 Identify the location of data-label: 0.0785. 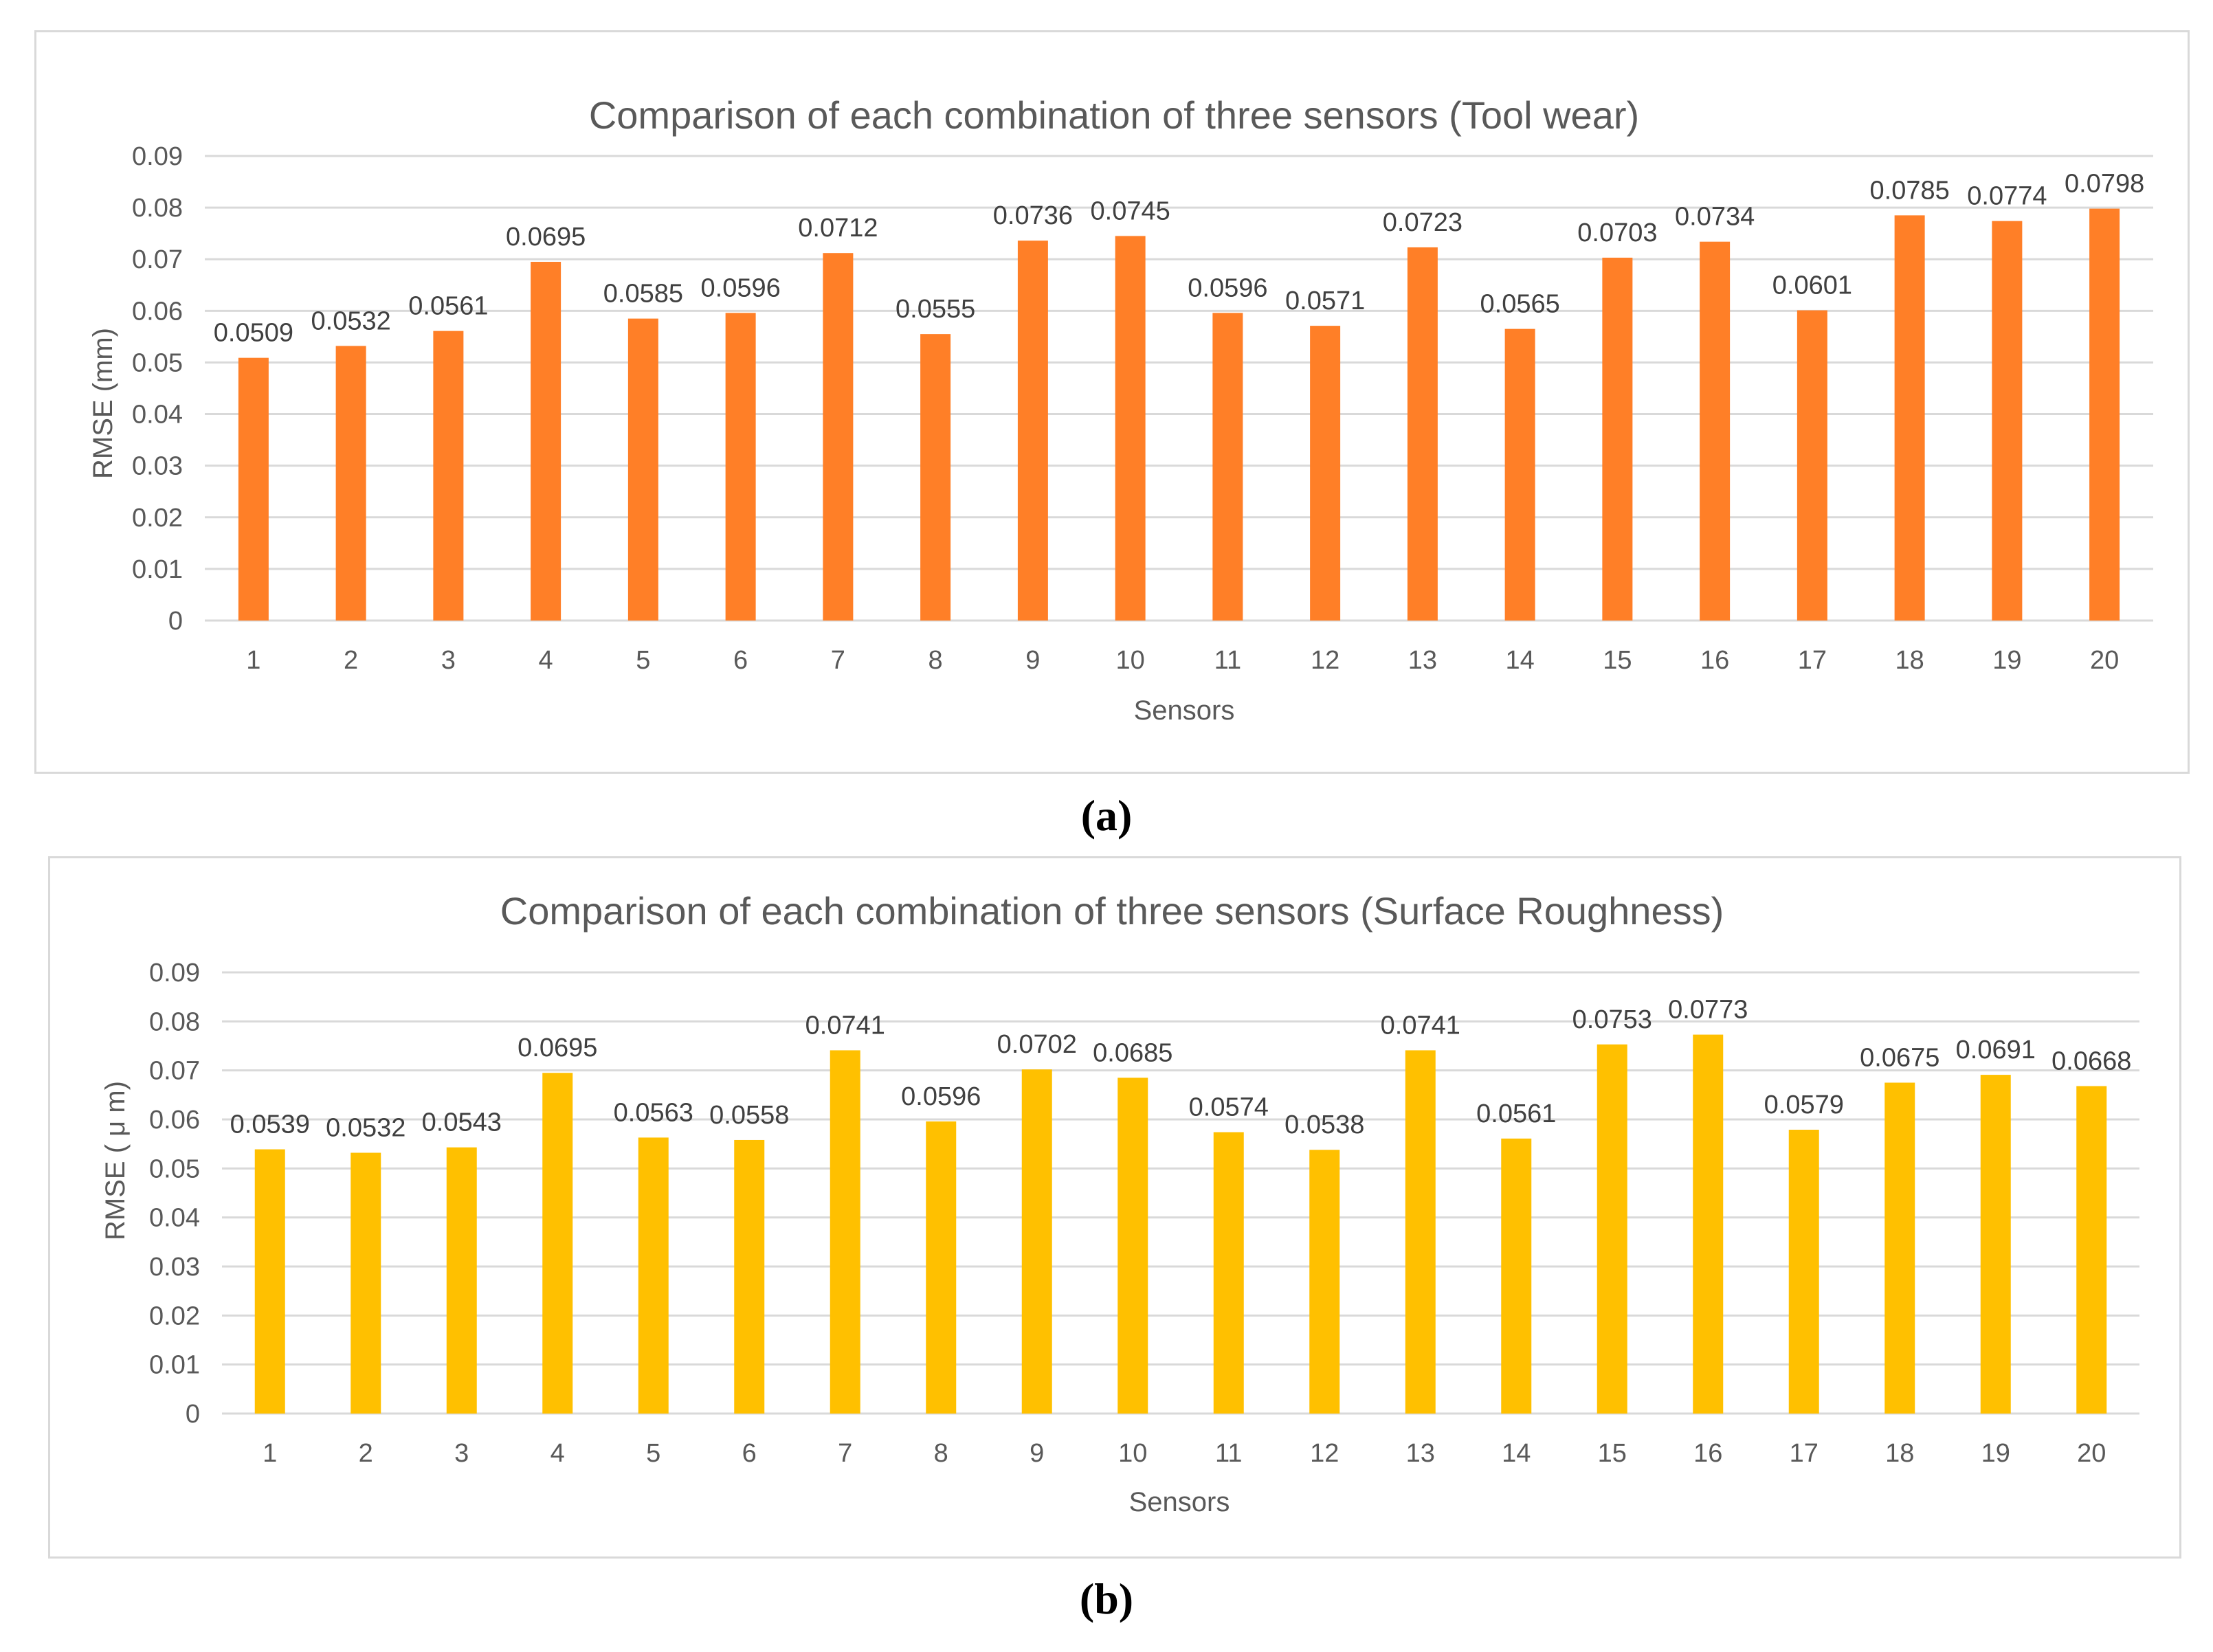
(1910, 190).